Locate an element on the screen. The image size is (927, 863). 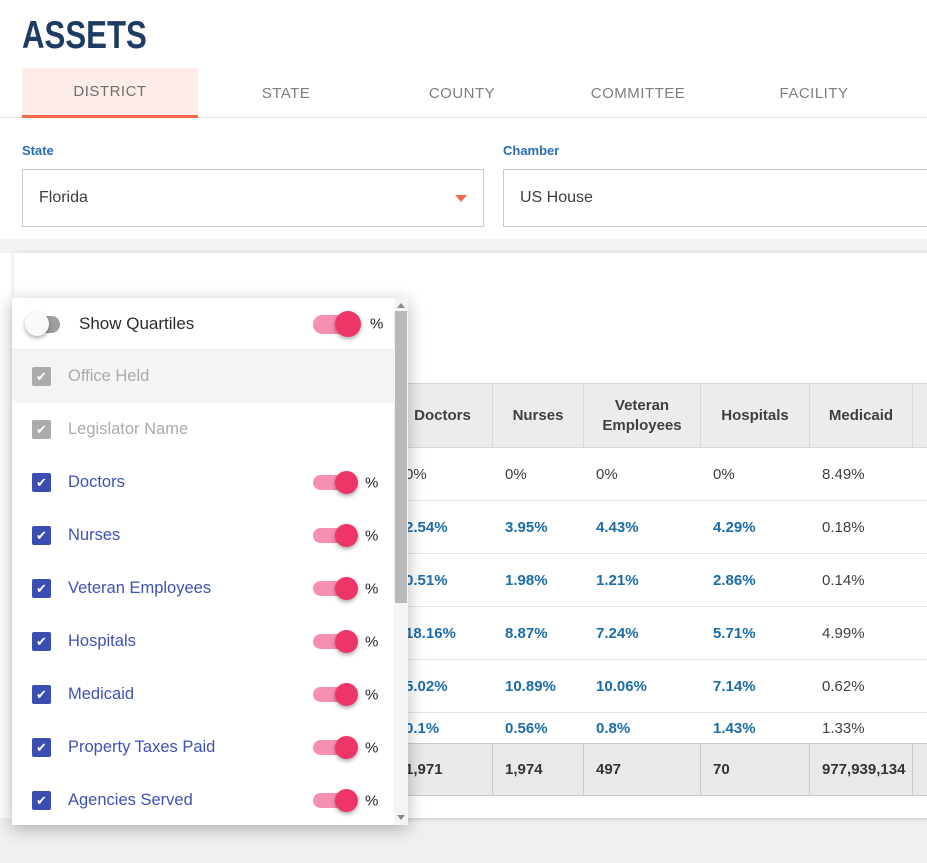
table-row-4-col2: 18.16% is located at coordinates (430, 633).